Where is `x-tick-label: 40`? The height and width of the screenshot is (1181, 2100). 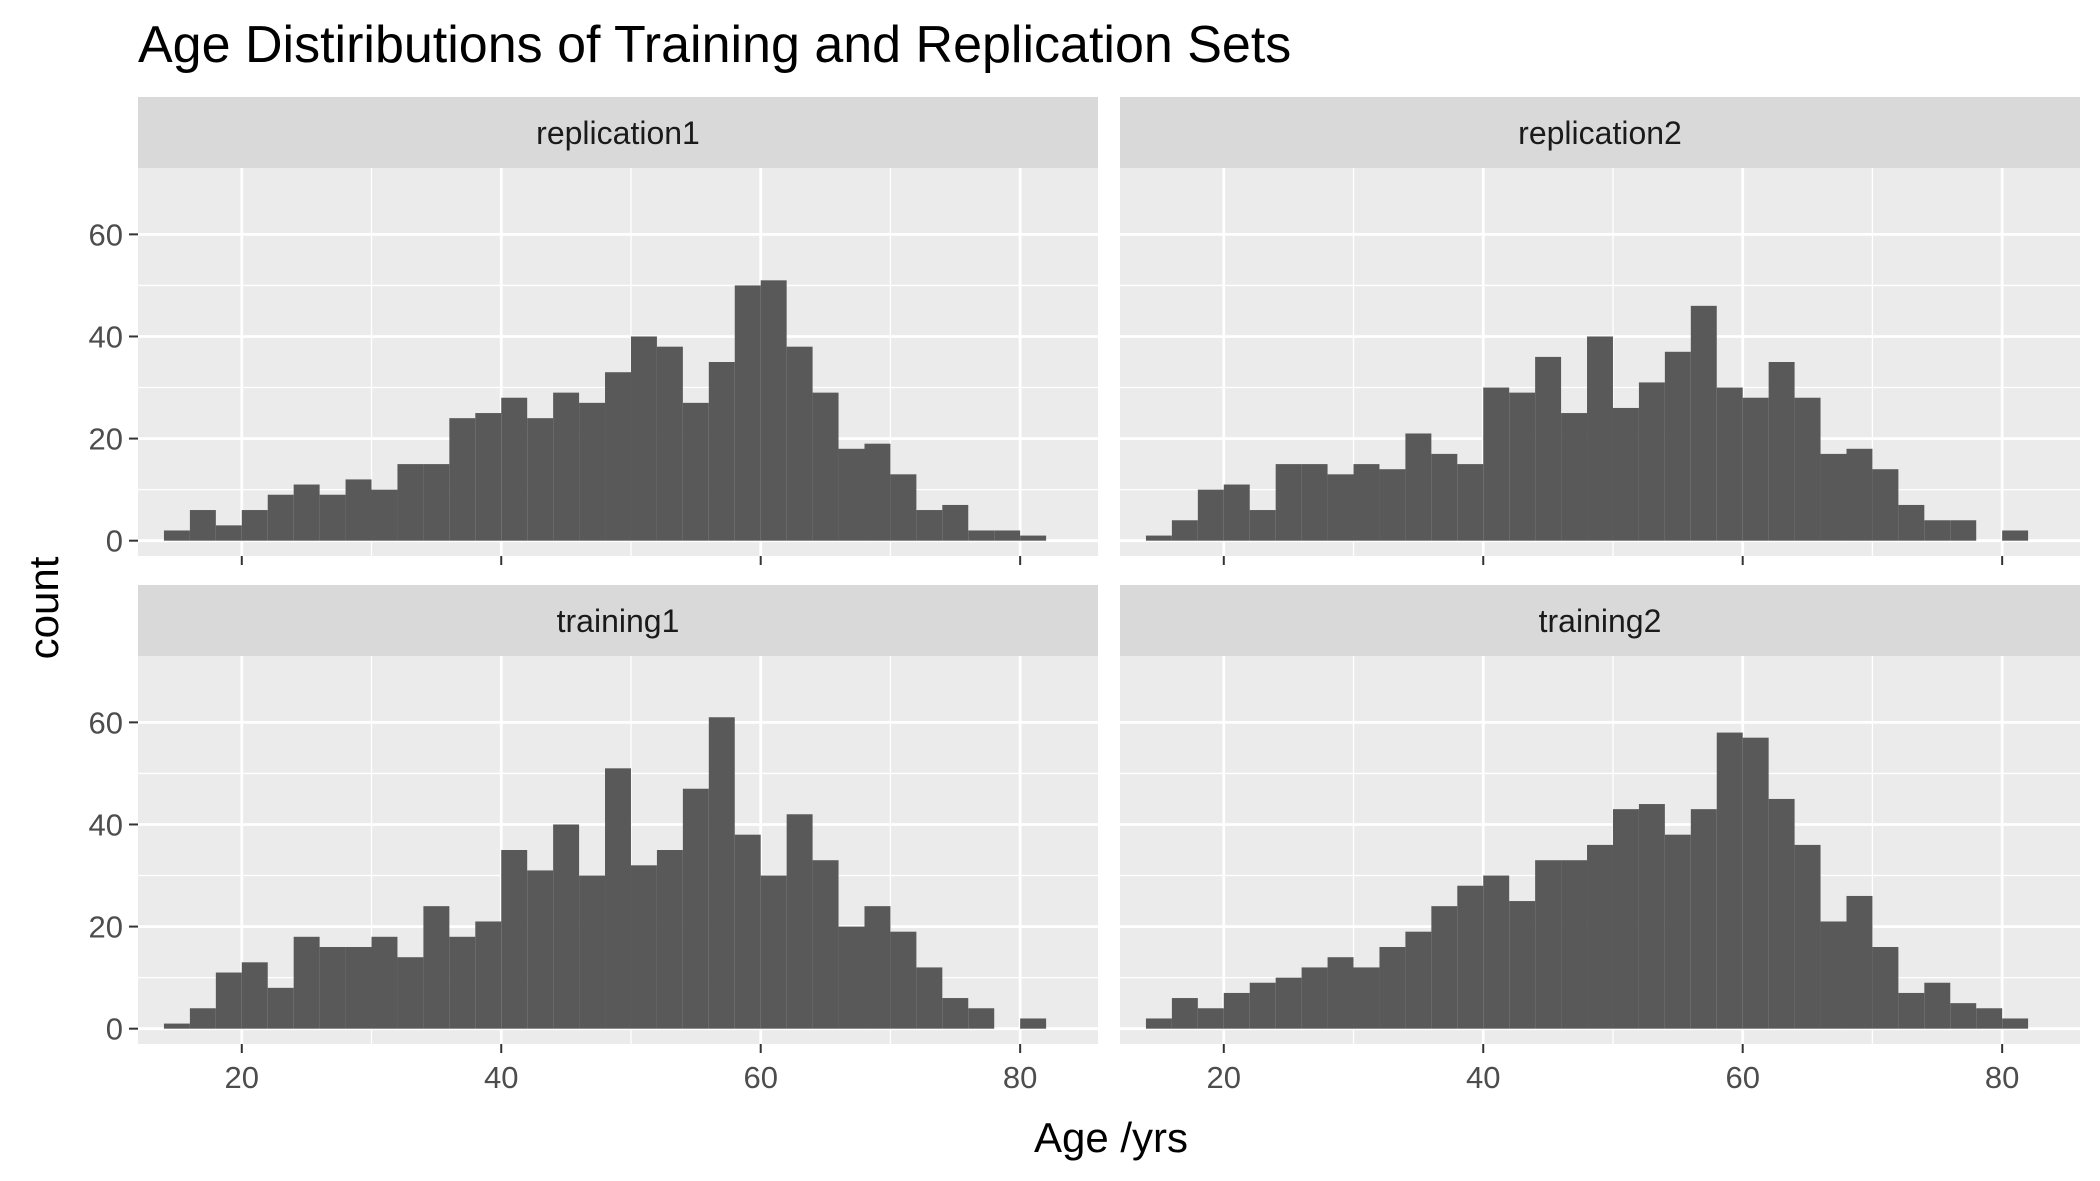
x-tick-label: 40 is located at coordinates (501, 1077).